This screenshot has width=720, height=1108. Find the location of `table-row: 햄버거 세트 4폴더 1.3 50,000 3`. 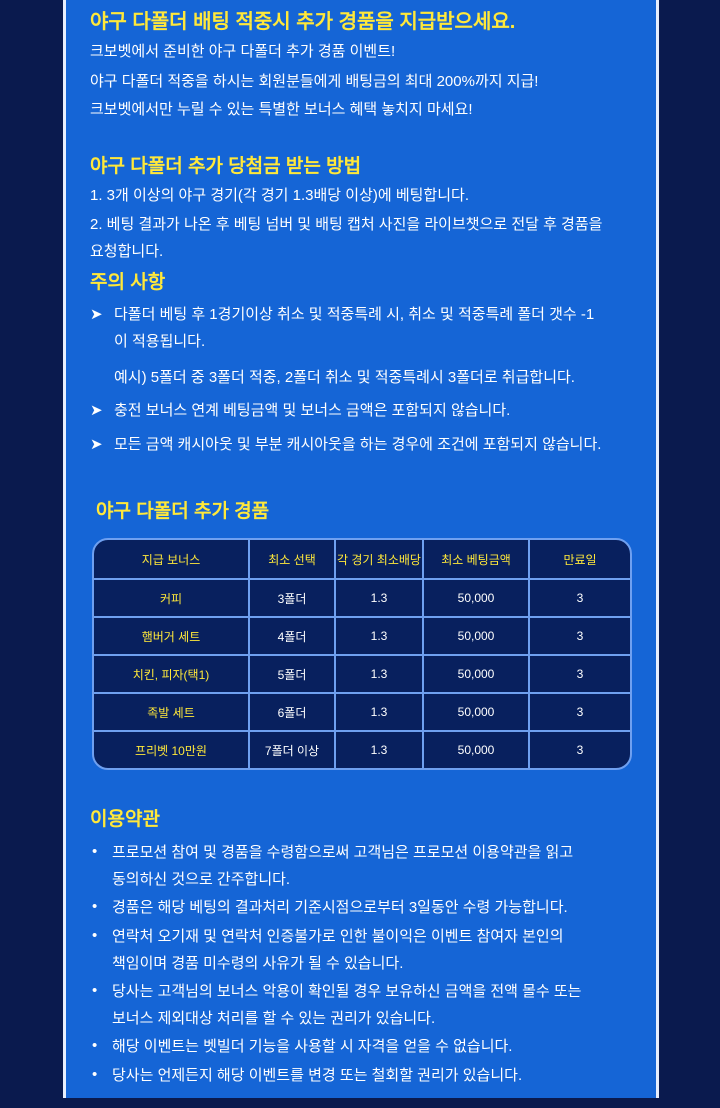

table-row: 햄버거 세트 4폴더 1.3 50,000 3 is located at coordinates (362, 637).